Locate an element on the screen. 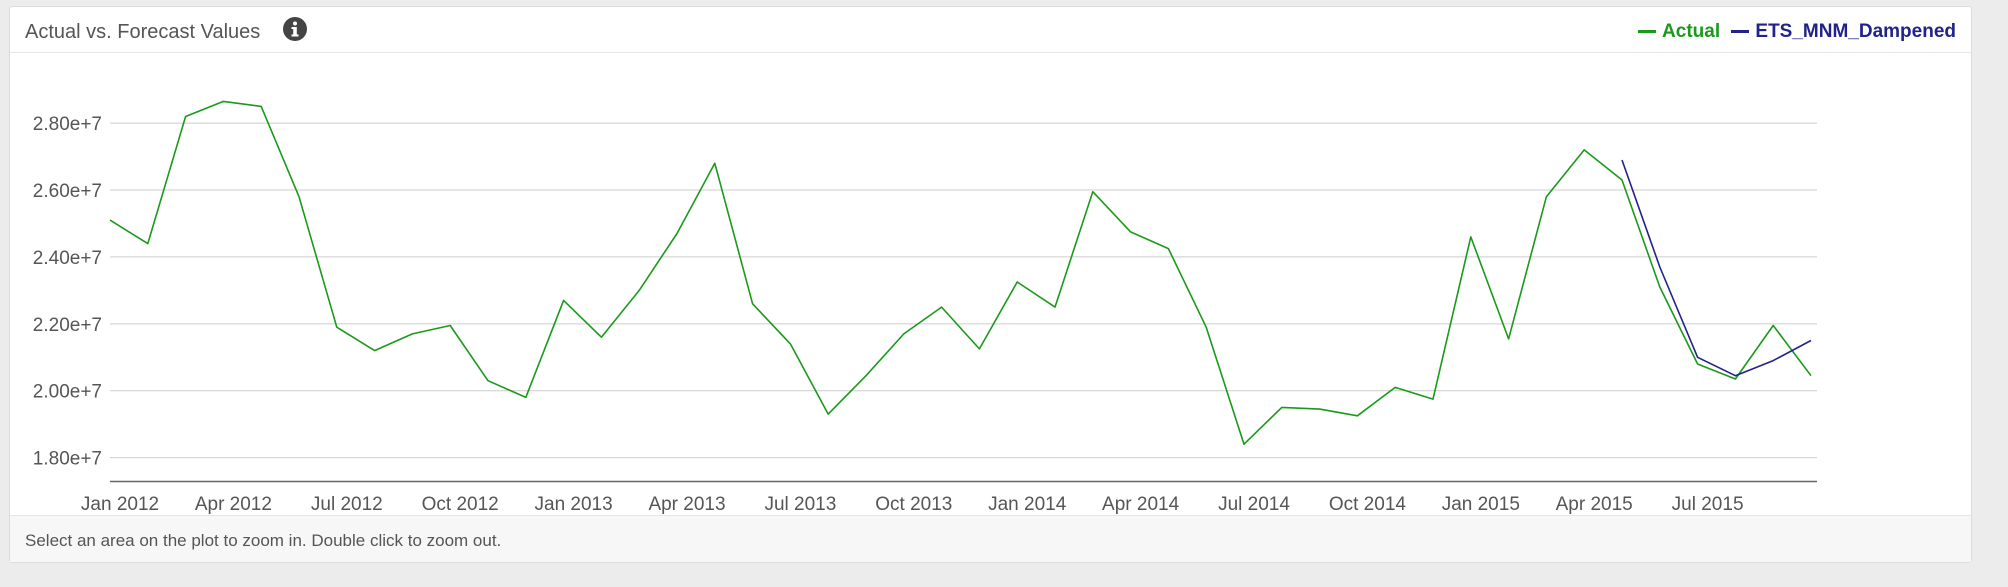 The height and width of the screenshot is (587, 2008). y-tick-label: 2.60e+7 is located at coordinates (67, 191).